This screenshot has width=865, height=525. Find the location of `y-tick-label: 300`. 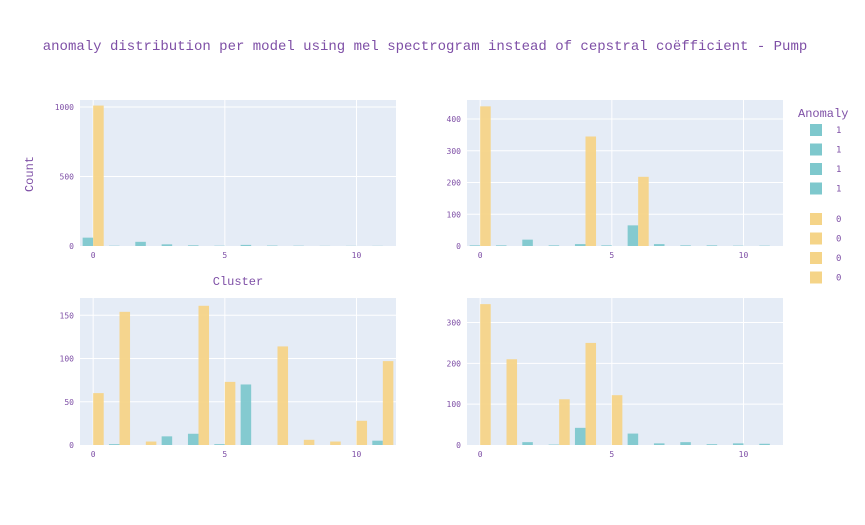

y-tick-label: 300 is located at coordinates (454, 151).